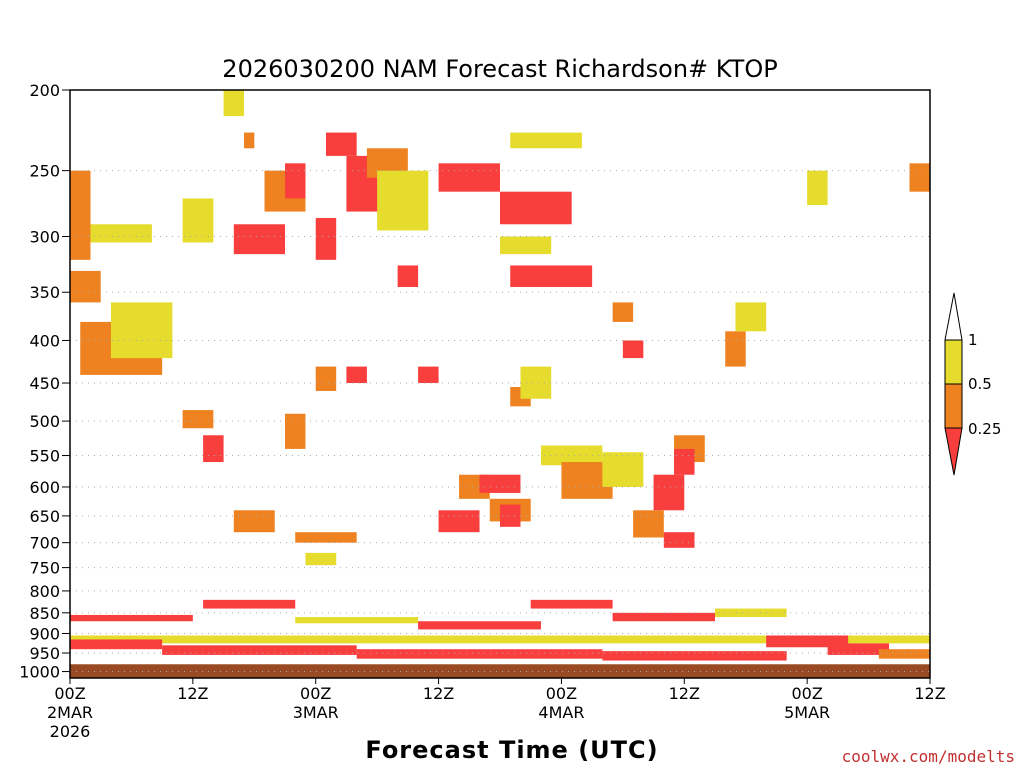  What do you see at coordinates (807, 712) in the screenshot?
I see `x-tick-label: 5MAR` at bounding box center [807, 712].